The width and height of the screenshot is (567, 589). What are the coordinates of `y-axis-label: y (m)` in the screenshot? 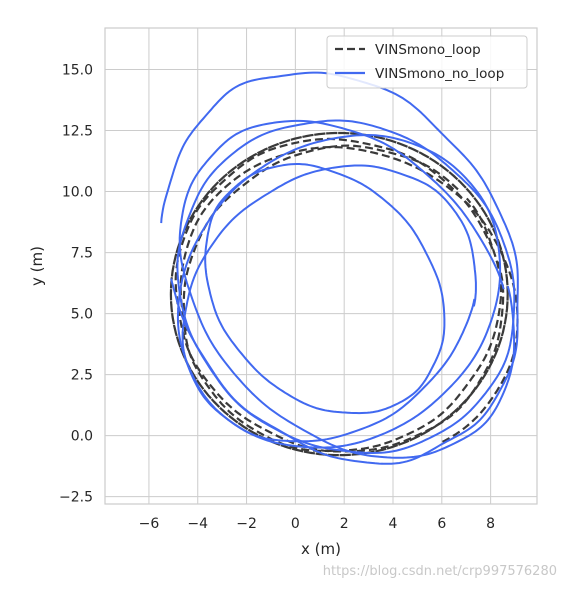 It's located at (37, 266).